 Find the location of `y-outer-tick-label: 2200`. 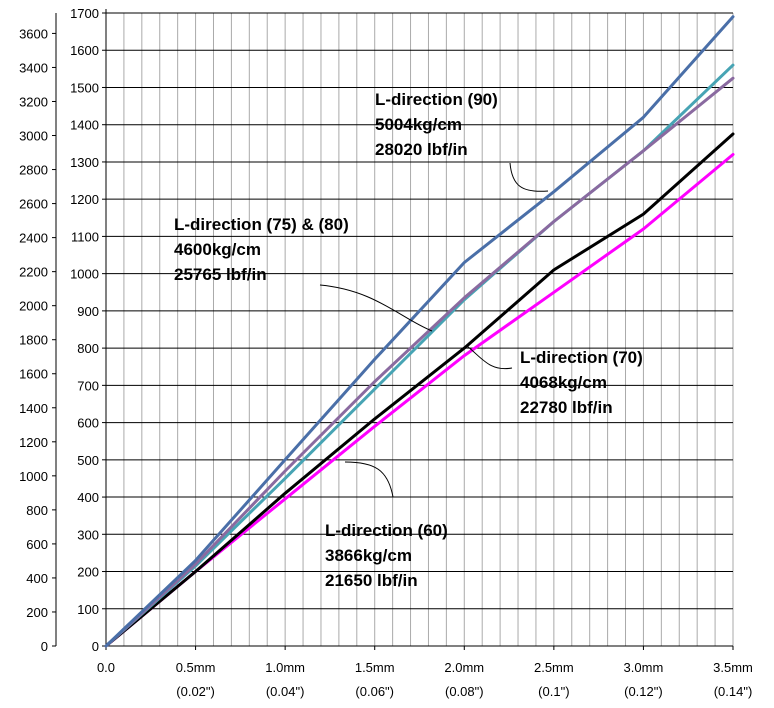

y-outer-tick-label: 2200 is located at coordinates (33, 272).